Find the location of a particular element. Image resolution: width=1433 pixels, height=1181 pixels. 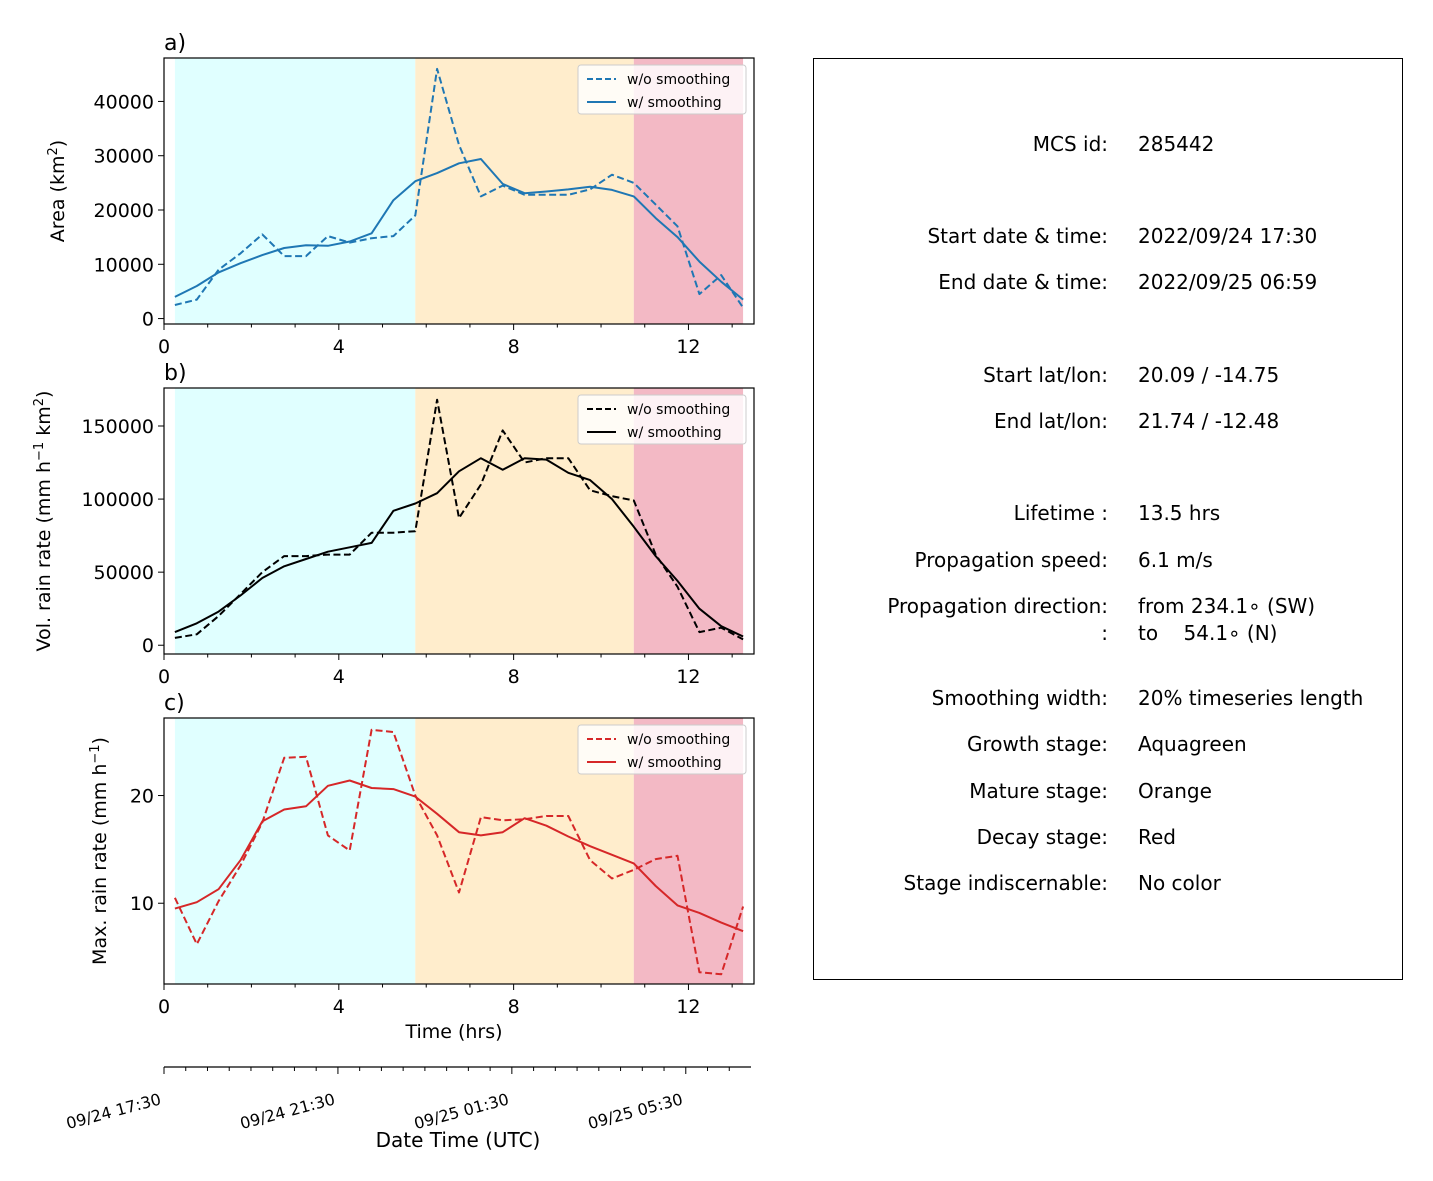

y-tick-label: 150000 is located at coordinates (117, 427).